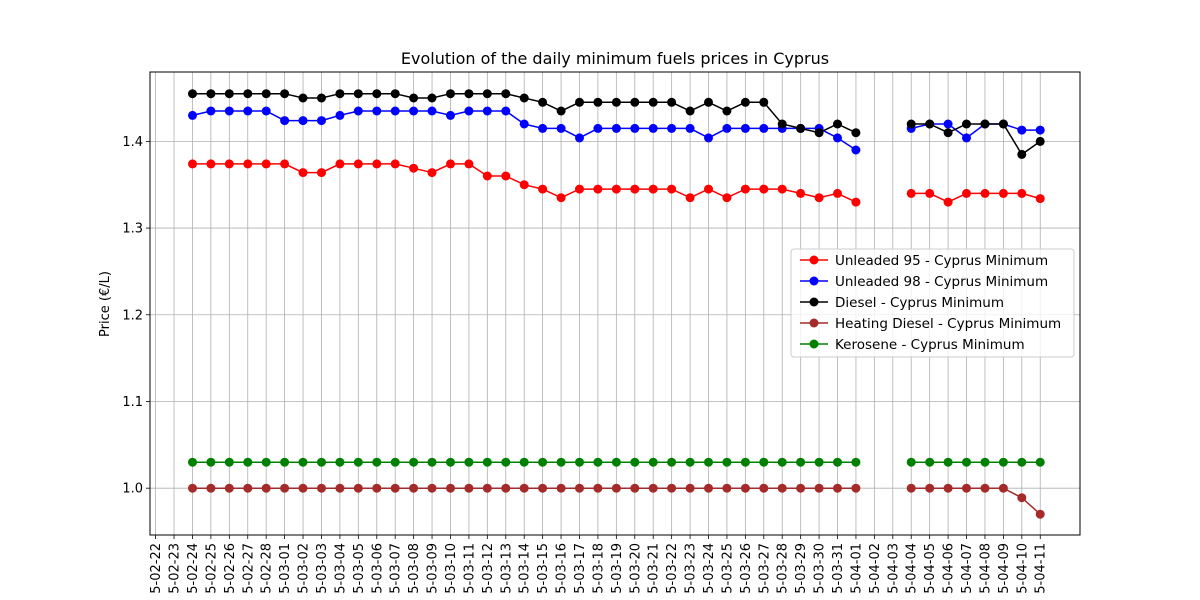  What do you see at coordinates (941, 282) in the screenshot?
I see `legend-label: Unleaded 98 - Cyprus Minimum` at bounding box center [941, 282].